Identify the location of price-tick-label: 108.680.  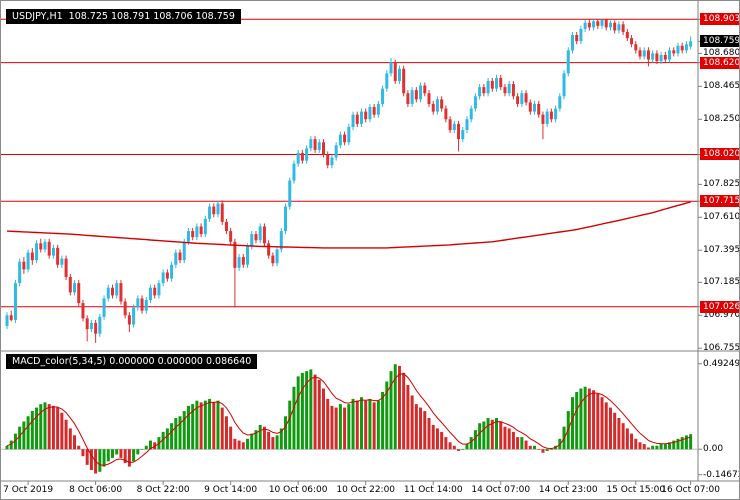
(721, 53).